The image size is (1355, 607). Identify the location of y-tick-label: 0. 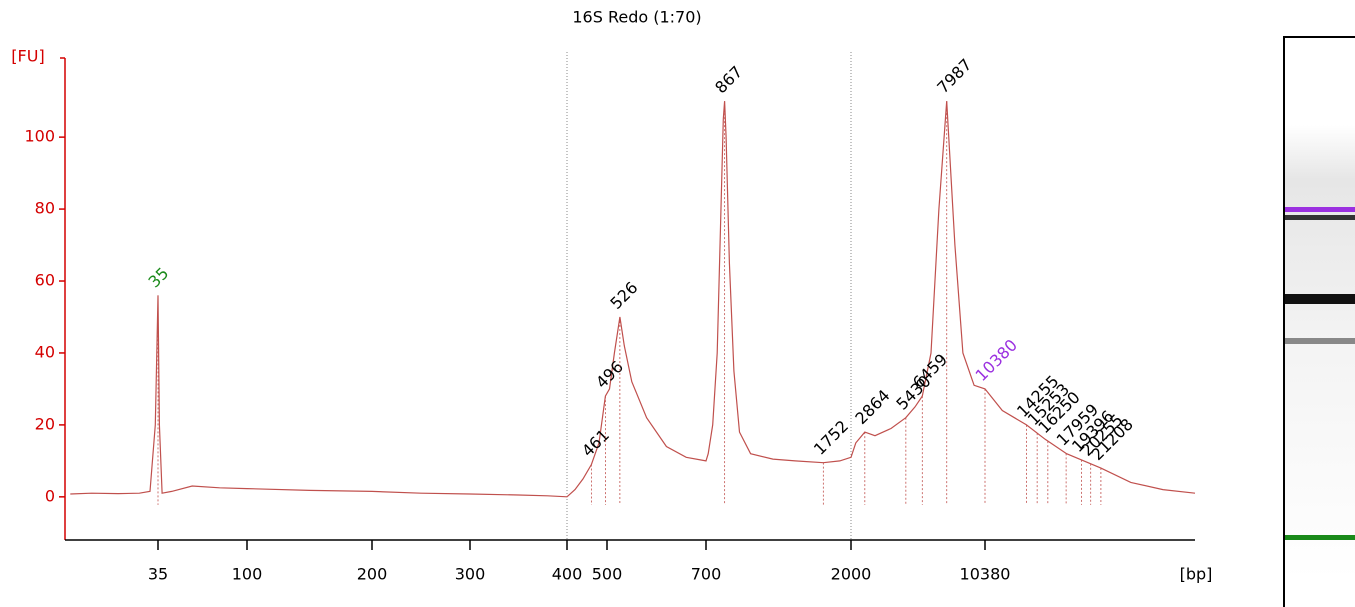
(50, 495).